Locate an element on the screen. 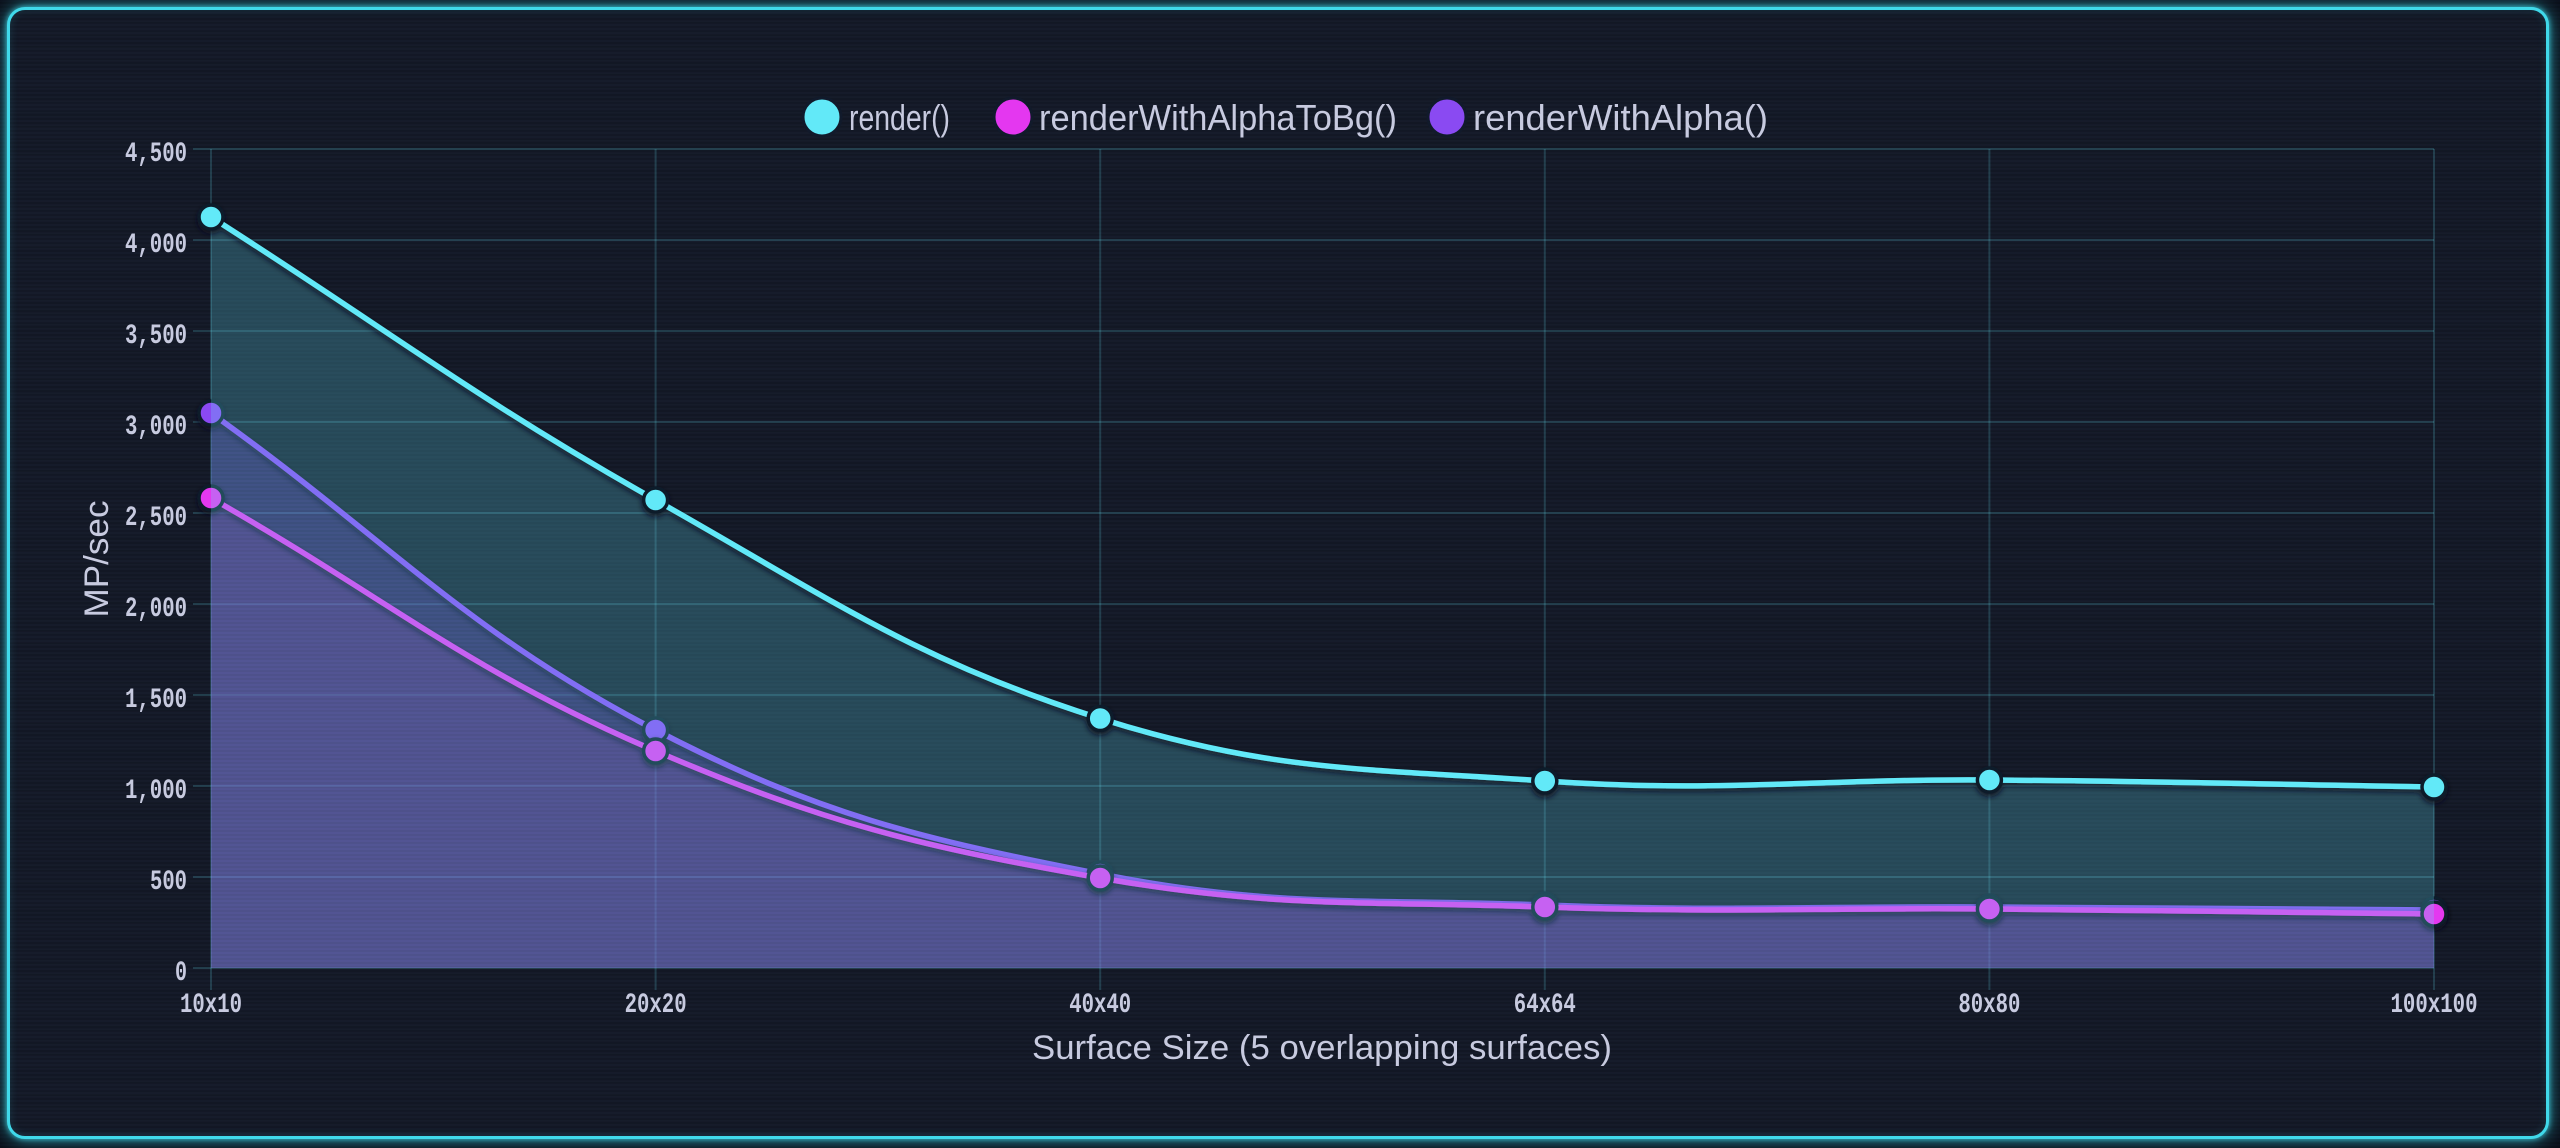  svg-text: renderWithAlphaToBg() is located at coordinates (1218, 117).